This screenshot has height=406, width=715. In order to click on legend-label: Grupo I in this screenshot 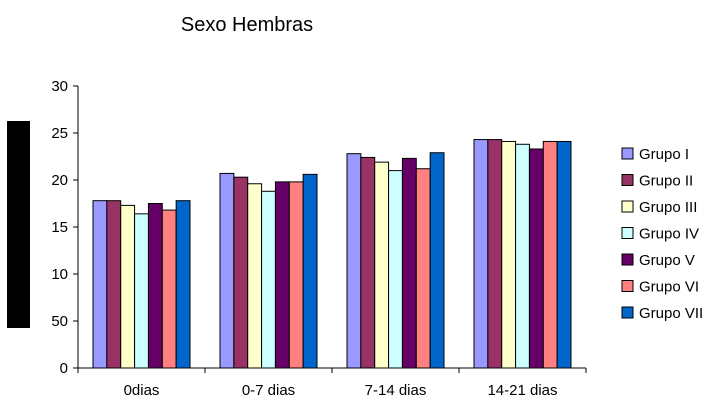, I will do `click(664, 154)`.